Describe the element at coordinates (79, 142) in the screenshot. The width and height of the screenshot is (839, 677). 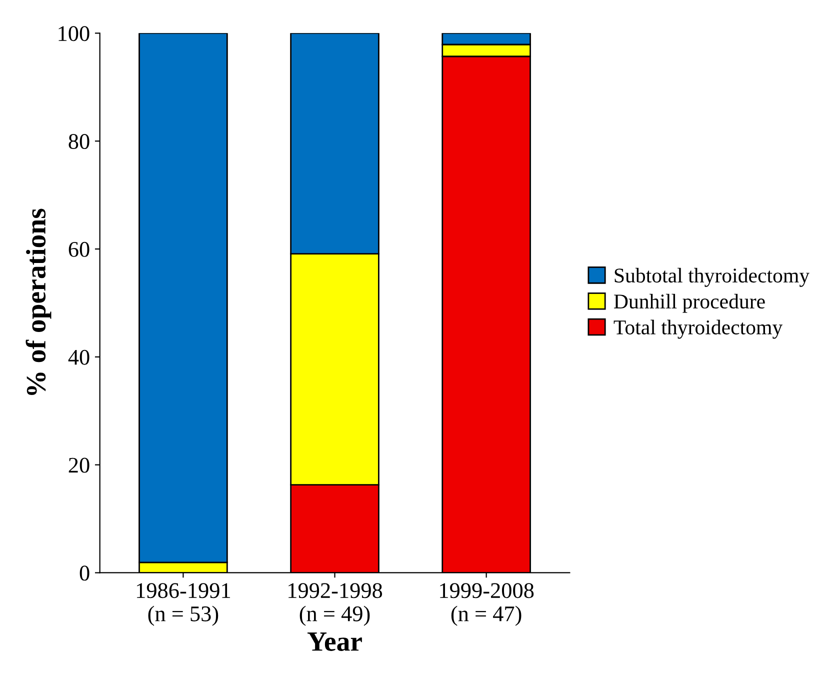
I see `y-tick-label: 80` at that location.